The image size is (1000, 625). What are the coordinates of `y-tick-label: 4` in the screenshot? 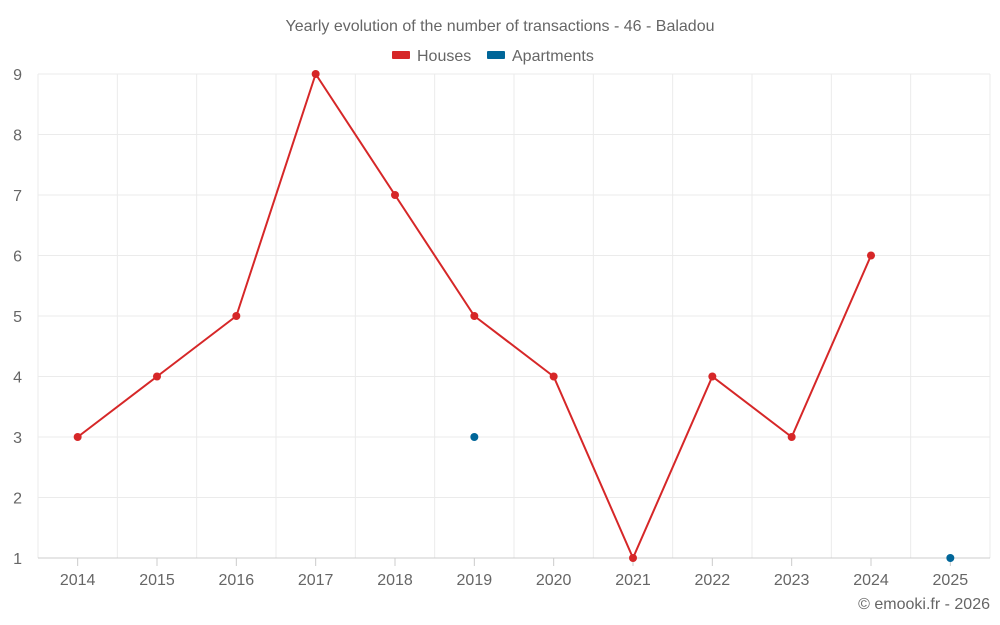 It's located at (17, 378).